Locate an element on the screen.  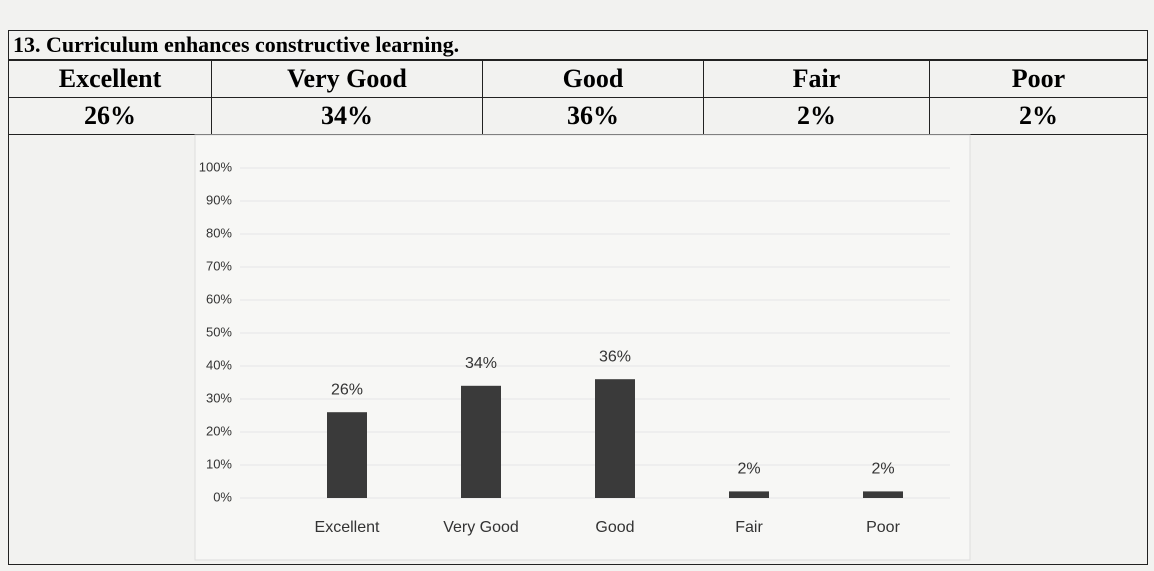
y-tick-label: 70% is located at coordinates (219, 265).